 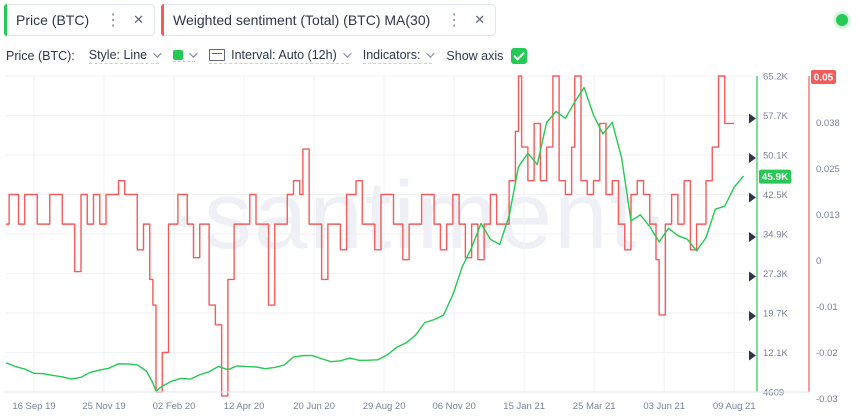 What do you see at coordinates (775, 77) in the screenshot?
I see `price-tick-label: 65.2K` at bounding box center [775, 77].